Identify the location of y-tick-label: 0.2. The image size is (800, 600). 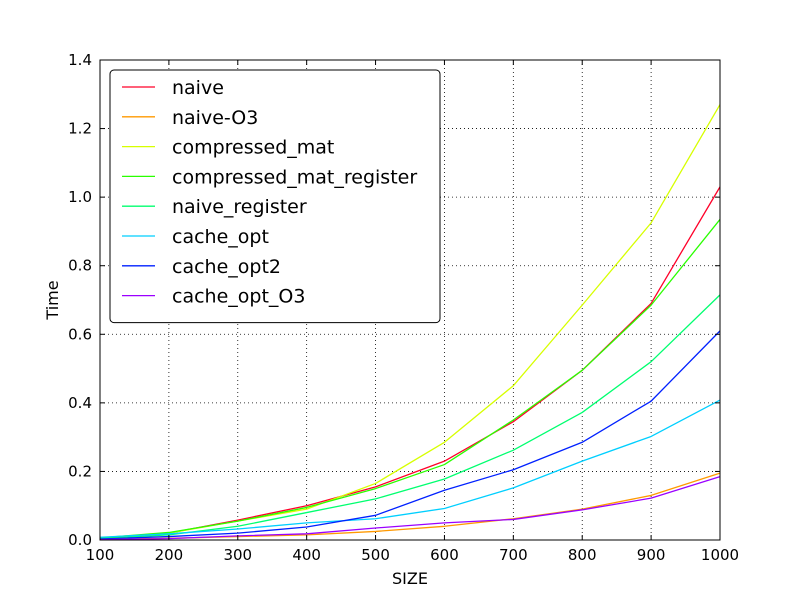
(80, 471).